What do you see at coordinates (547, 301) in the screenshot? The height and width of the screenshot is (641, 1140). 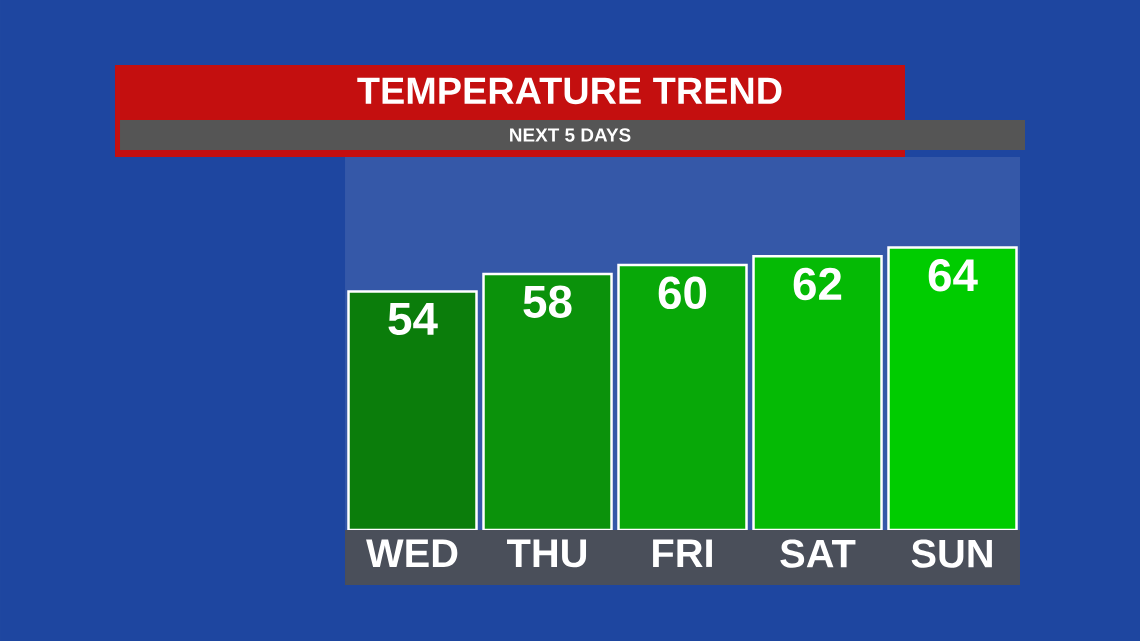 I see `data-label: 58` at bounding box center [547, 301].